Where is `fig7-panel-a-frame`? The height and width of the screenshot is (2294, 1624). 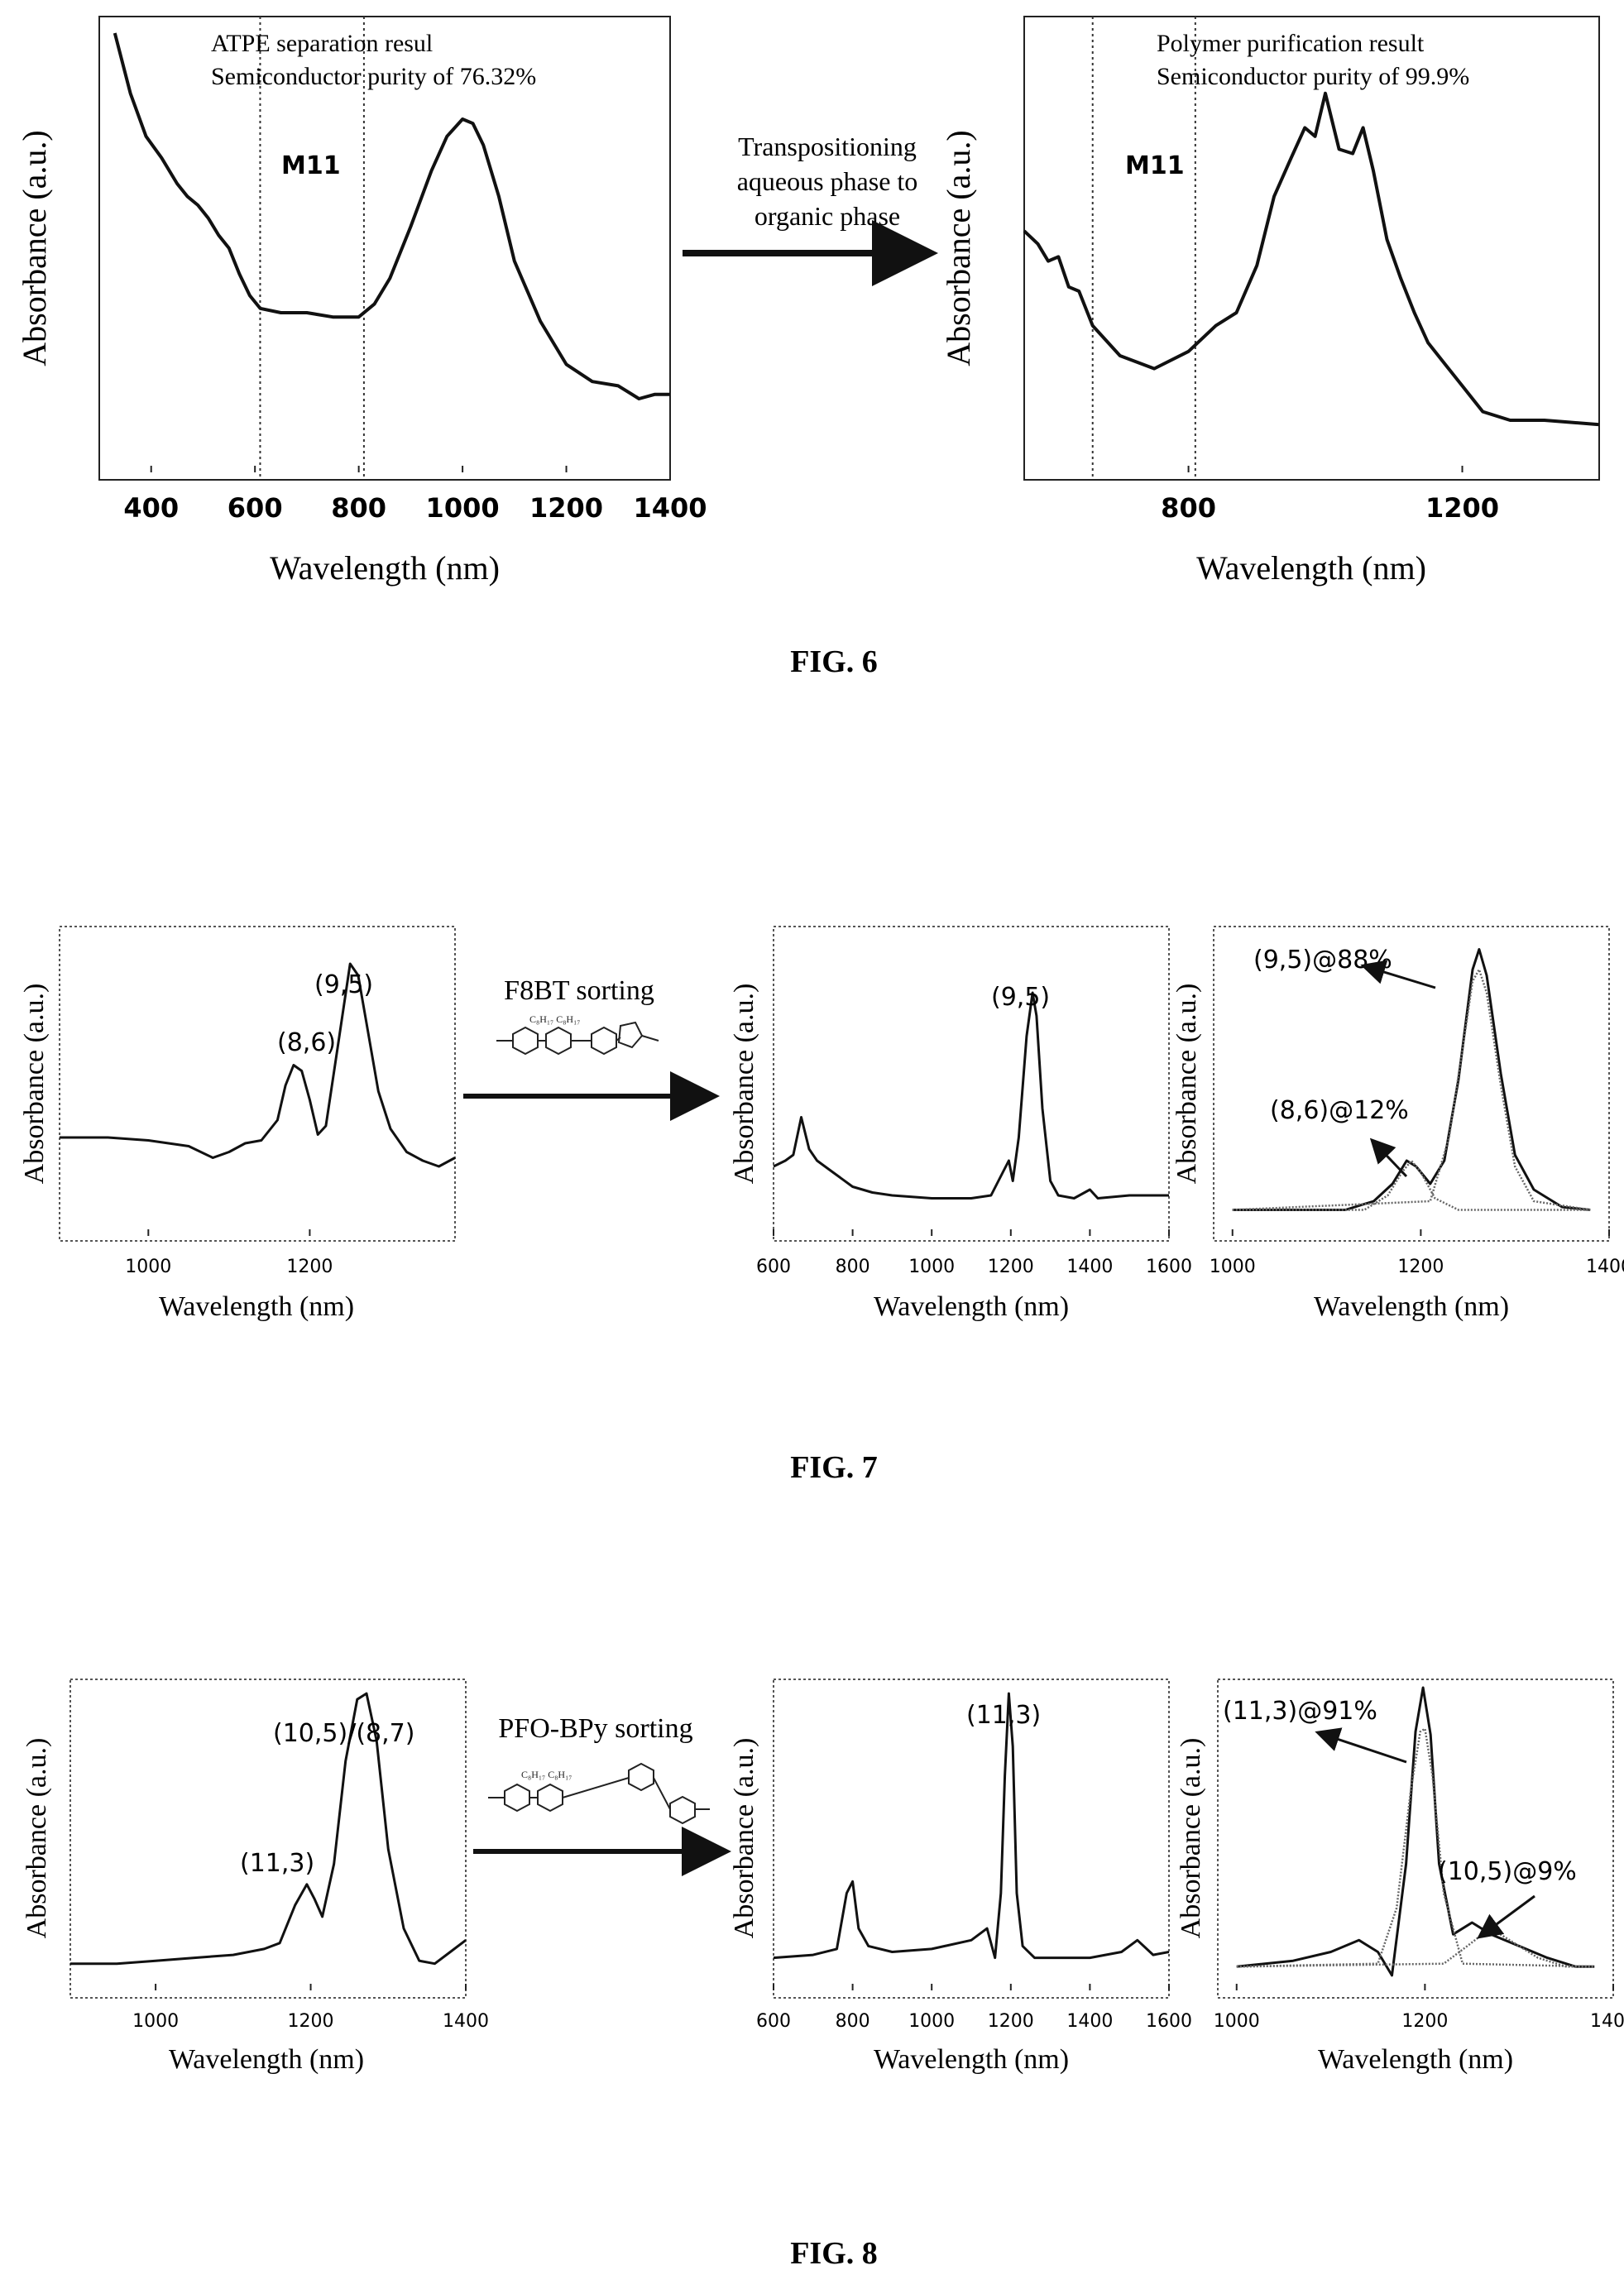 fig7-panel-a-frame is located at coordinates (257, 1084).